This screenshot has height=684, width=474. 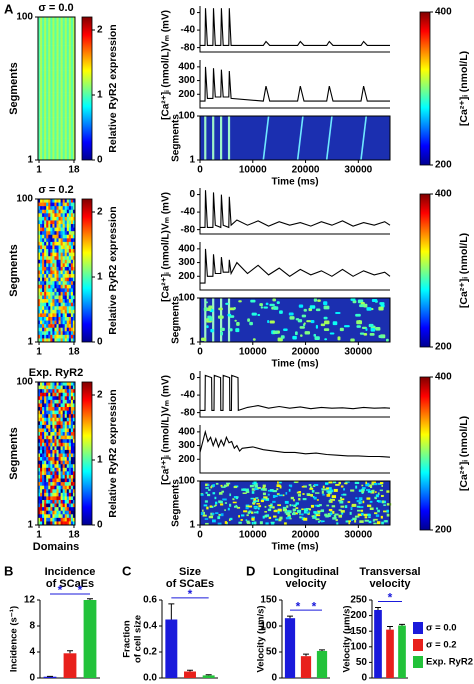 I want to click on chart-title: of SCaEs, so click(x=190, y=584).